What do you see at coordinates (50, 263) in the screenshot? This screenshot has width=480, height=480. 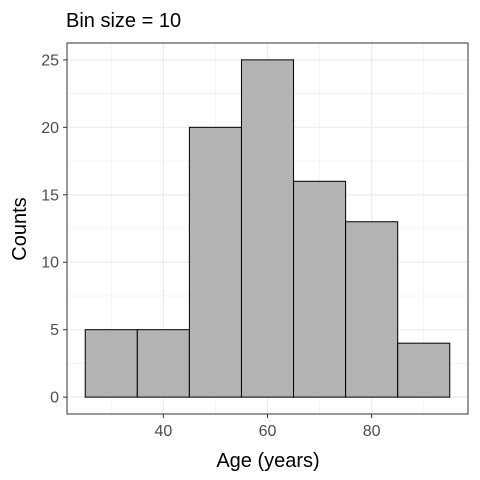 I see `y-tick-label: 10` at bounding box center [50, 263].